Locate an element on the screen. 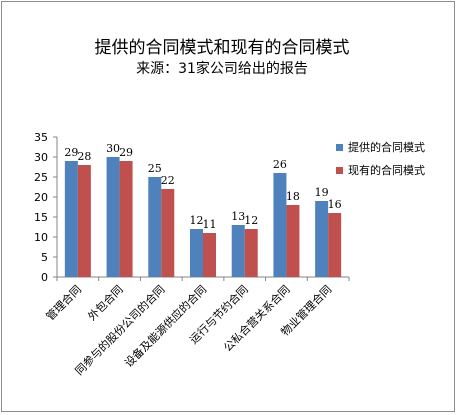 The width and height of the screenshot is (458, 415). chart-subtitle: 来源：31家公司给出的报告 is located at coordinates (222, 68).